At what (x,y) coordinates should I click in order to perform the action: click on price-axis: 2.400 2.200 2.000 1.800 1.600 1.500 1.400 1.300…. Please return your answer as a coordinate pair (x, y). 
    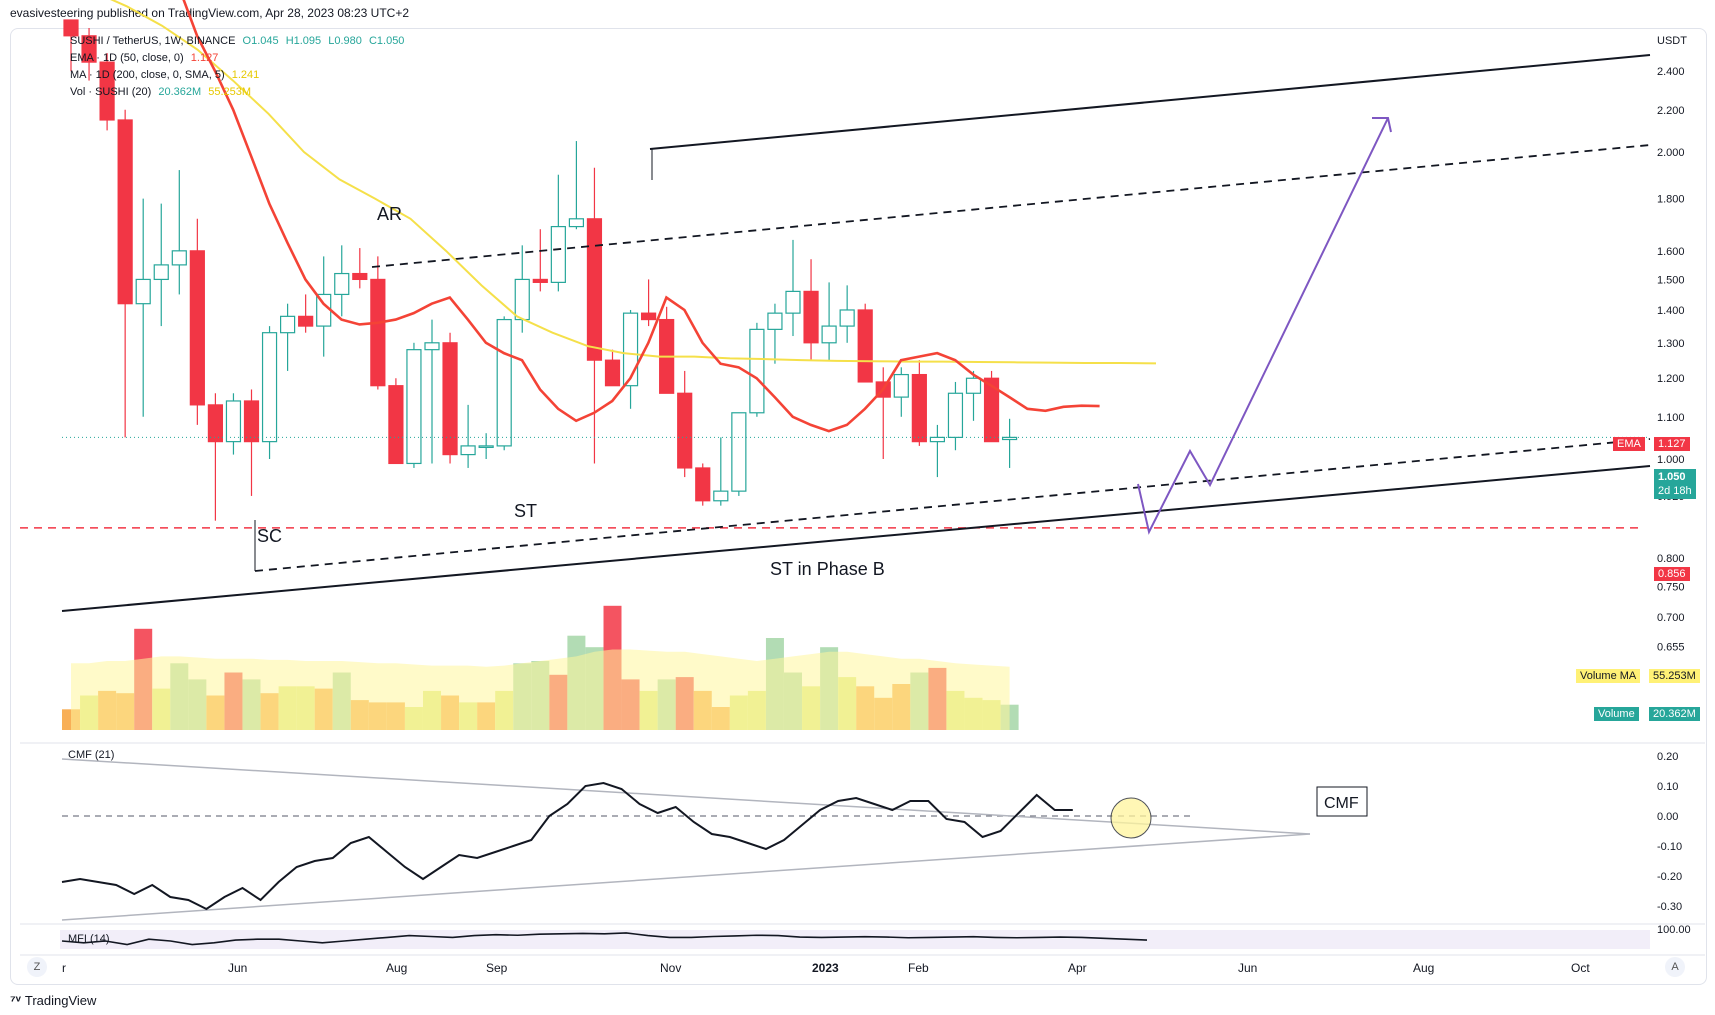
    Looking at the image, I should click on (1671, 489).